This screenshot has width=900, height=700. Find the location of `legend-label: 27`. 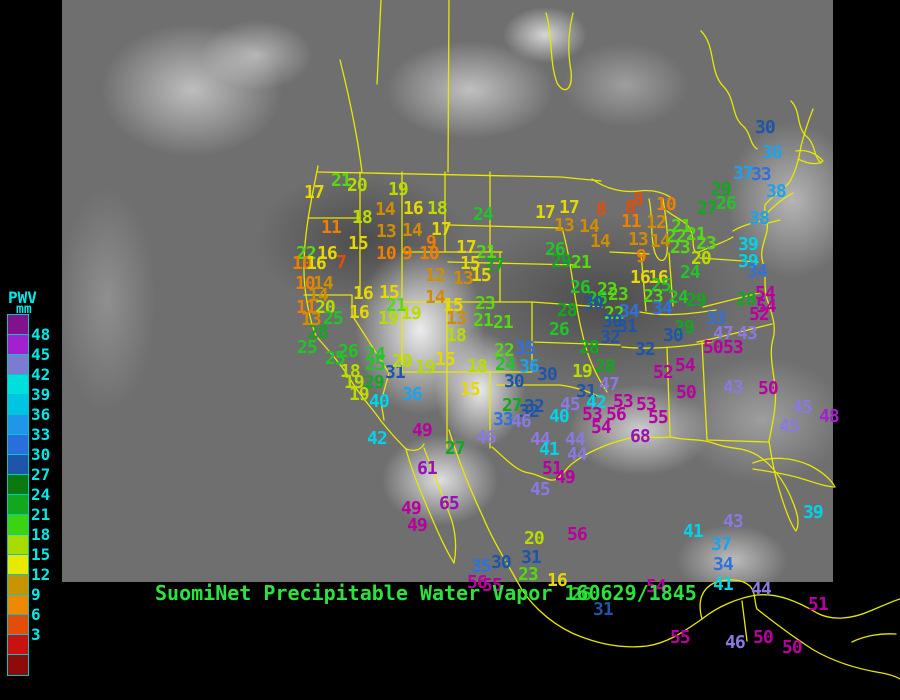

legend-label: 27 is located at coordinates (41, 474).